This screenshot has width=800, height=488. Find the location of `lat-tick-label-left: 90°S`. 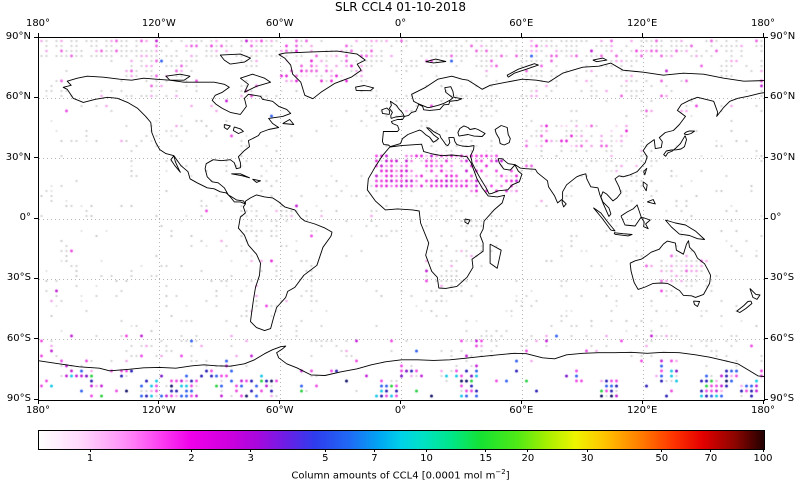

lat-tick-label-left: 90°S is located at coordinates (18, 398).